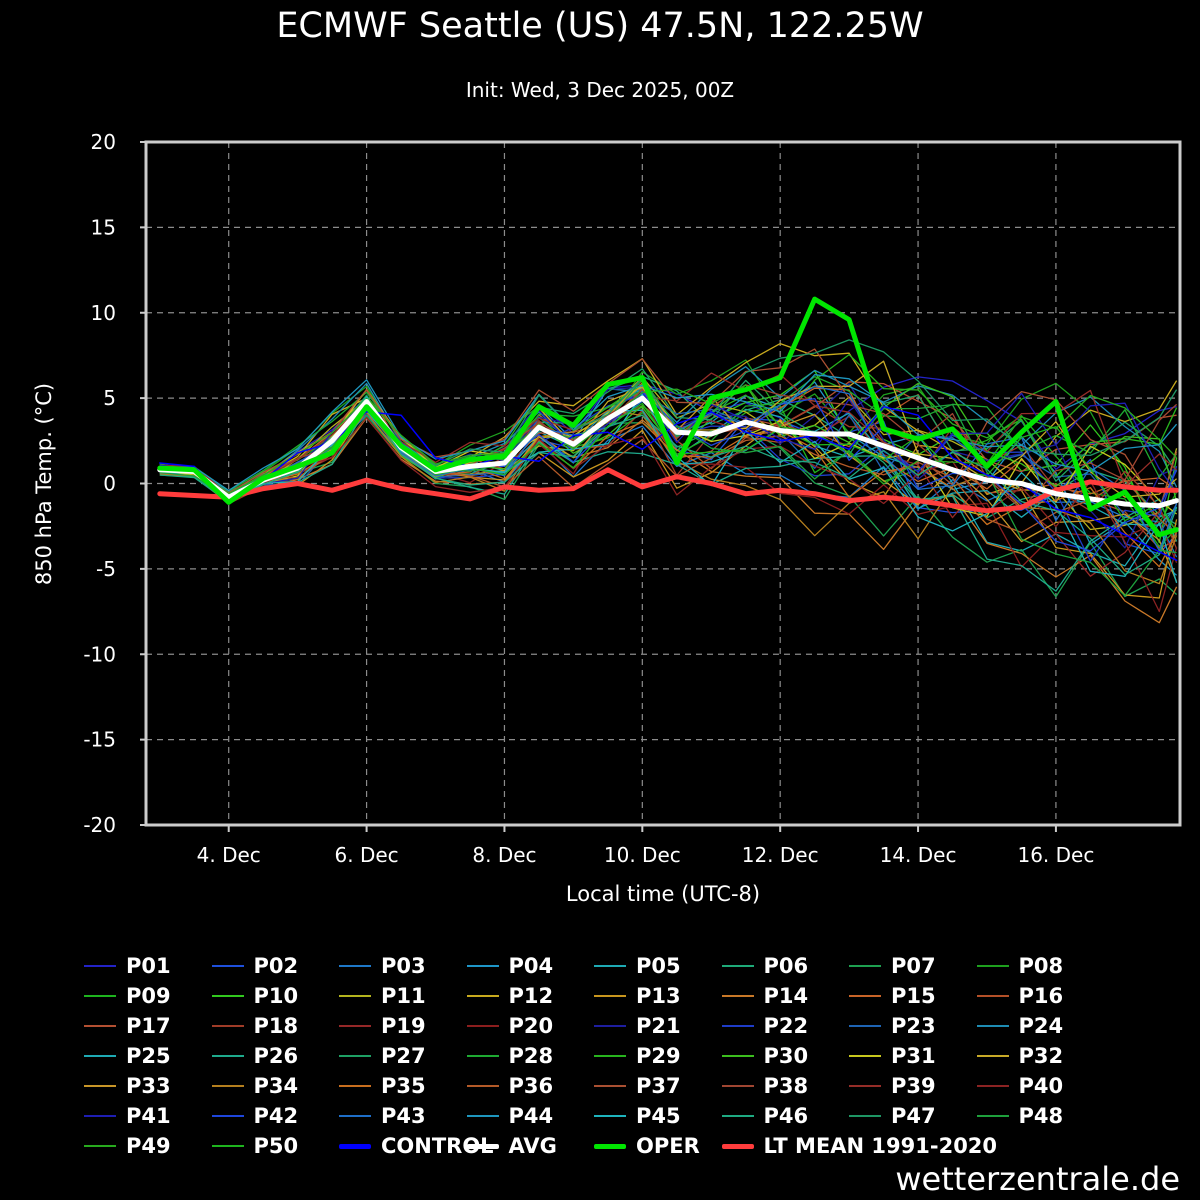  I want to click on x-tick-label: 4. Dec, so click(229, 855).